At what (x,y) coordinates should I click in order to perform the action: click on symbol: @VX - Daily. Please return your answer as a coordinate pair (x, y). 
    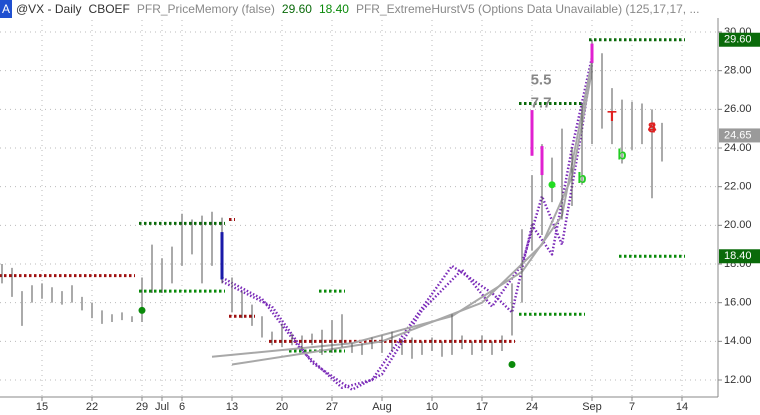
    Looking at the image, I should click on (49, 9).